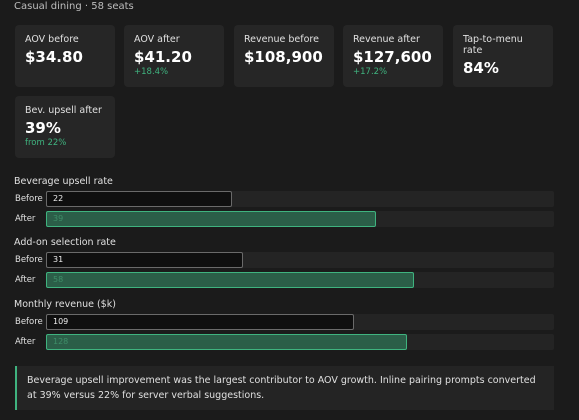  I want to click on card-label: Tap-to-menu rate, so click(493, 45).